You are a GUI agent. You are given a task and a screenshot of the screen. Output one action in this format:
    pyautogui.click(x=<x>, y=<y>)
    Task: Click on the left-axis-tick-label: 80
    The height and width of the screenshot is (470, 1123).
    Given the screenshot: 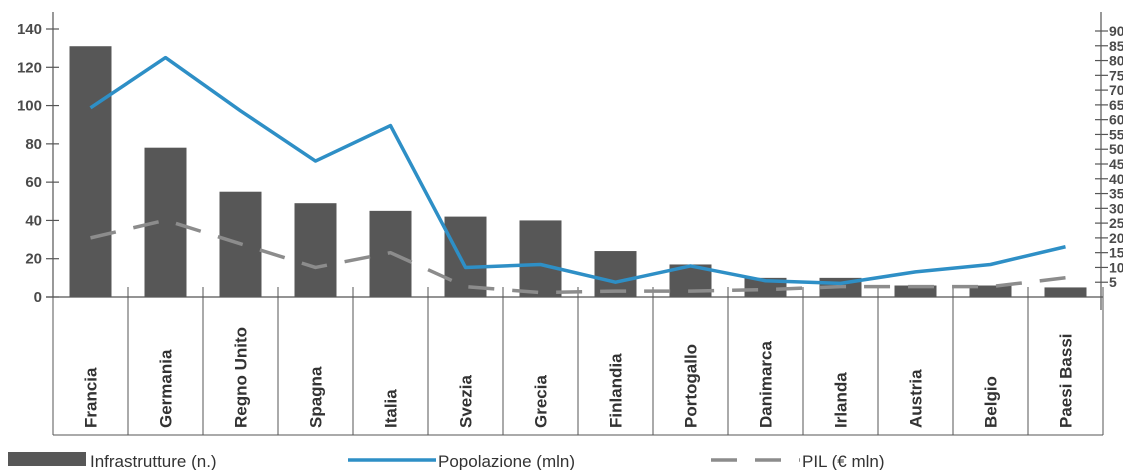 What is the action you would take?
    pyautogui.click(x=33, y=144)
    